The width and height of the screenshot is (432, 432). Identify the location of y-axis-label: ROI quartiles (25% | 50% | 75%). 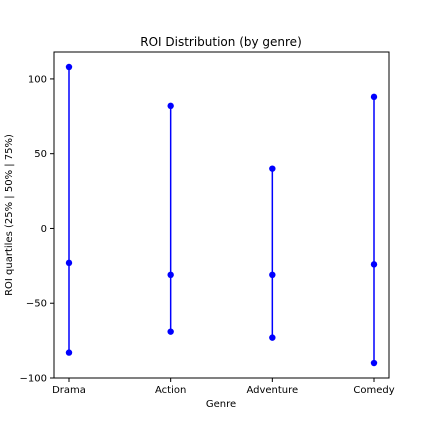
(9, 215).